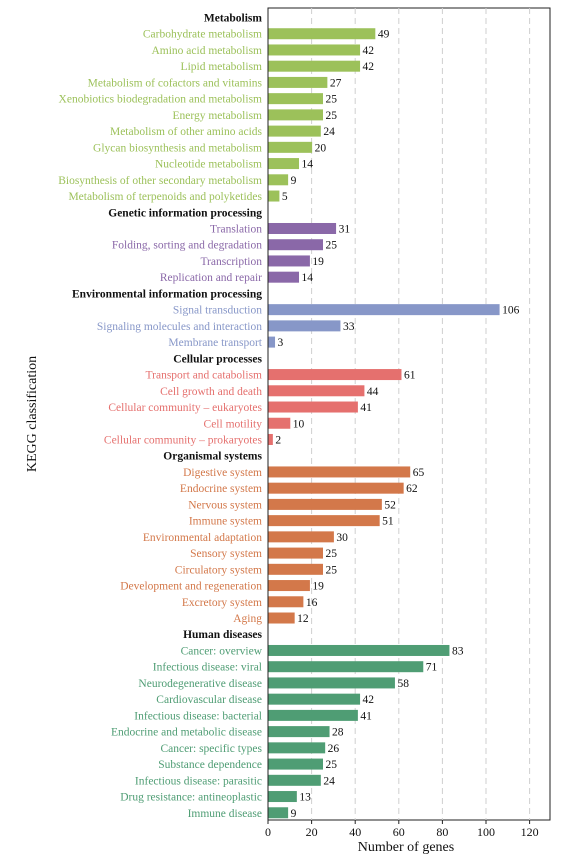  Describe the element at coordinates (338, 733) in the screenshot. I see `bar-value-label: 28` at that location.